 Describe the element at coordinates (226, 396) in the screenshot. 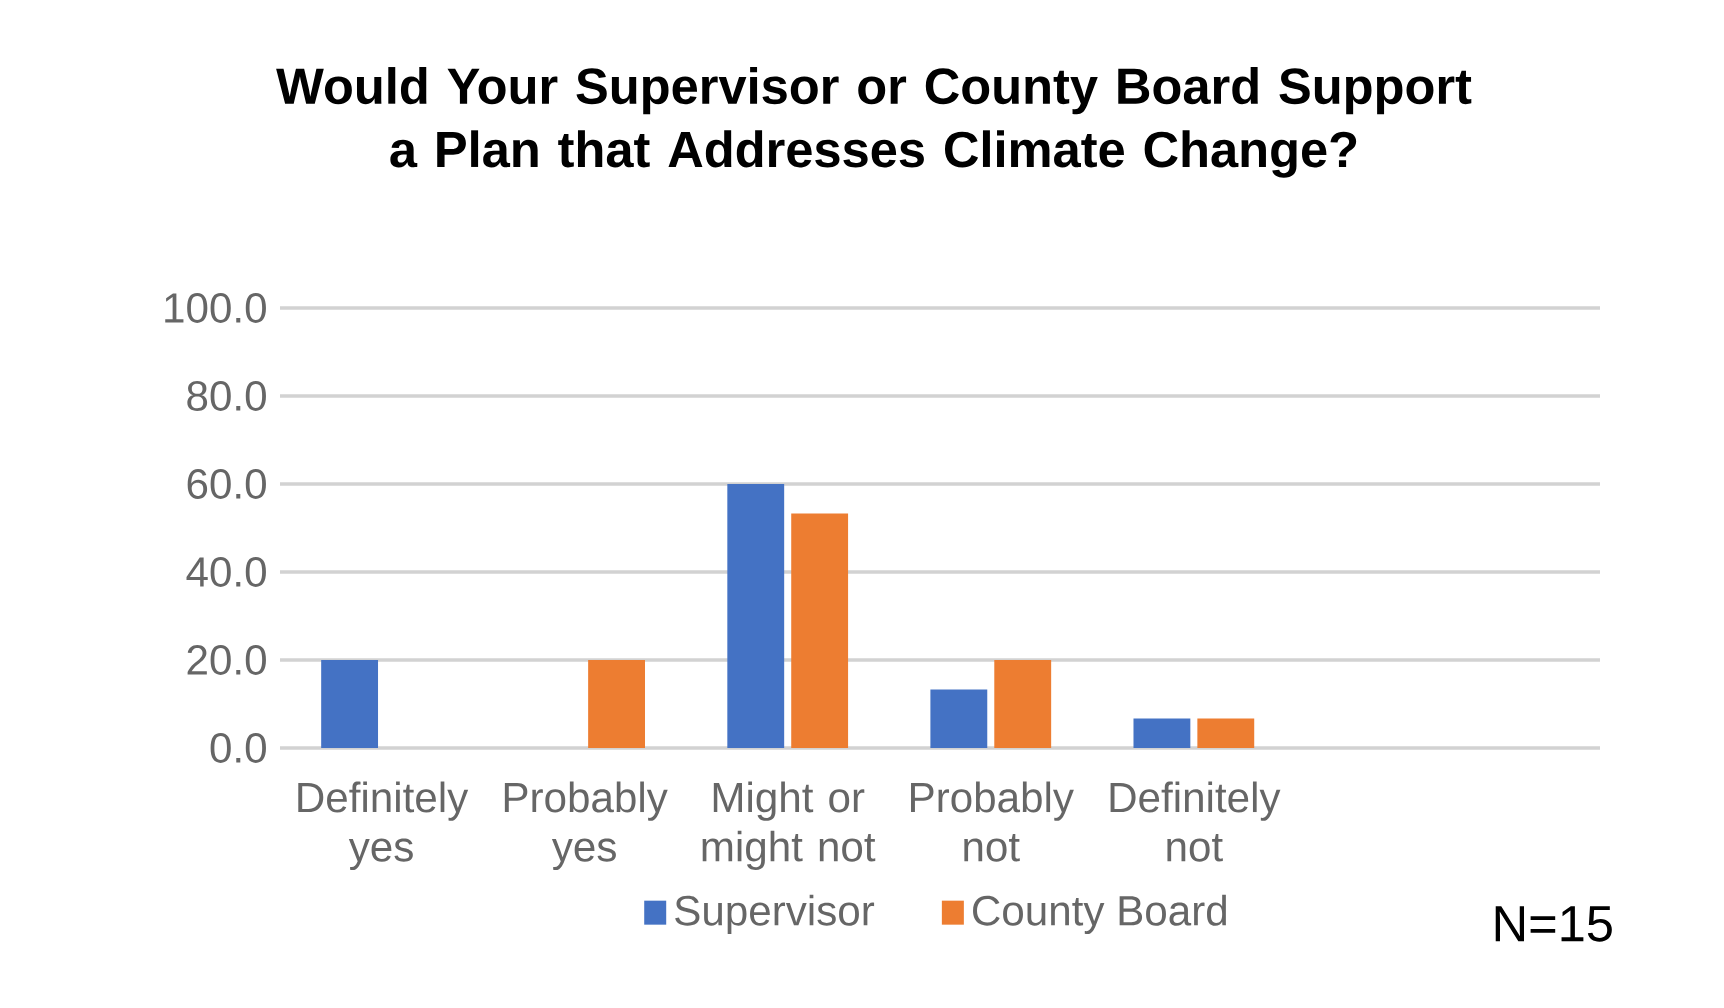

I see `y-tick-label: 80.0` at that location.